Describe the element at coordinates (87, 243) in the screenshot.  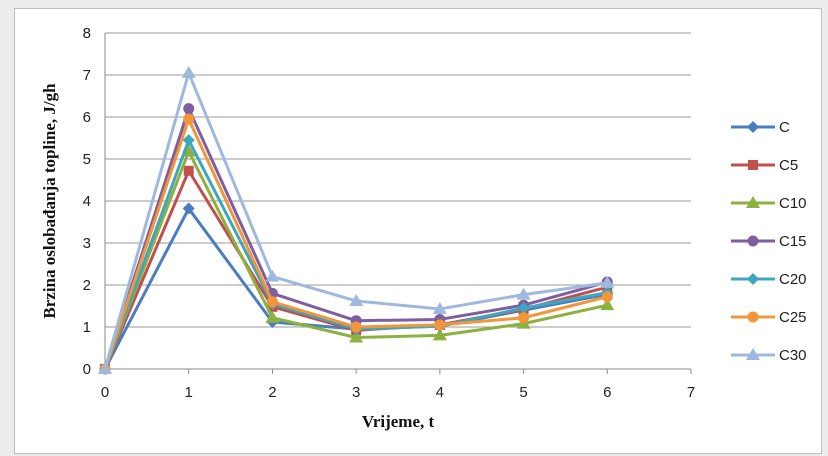
I see `y-tick-label: 3` at that location.